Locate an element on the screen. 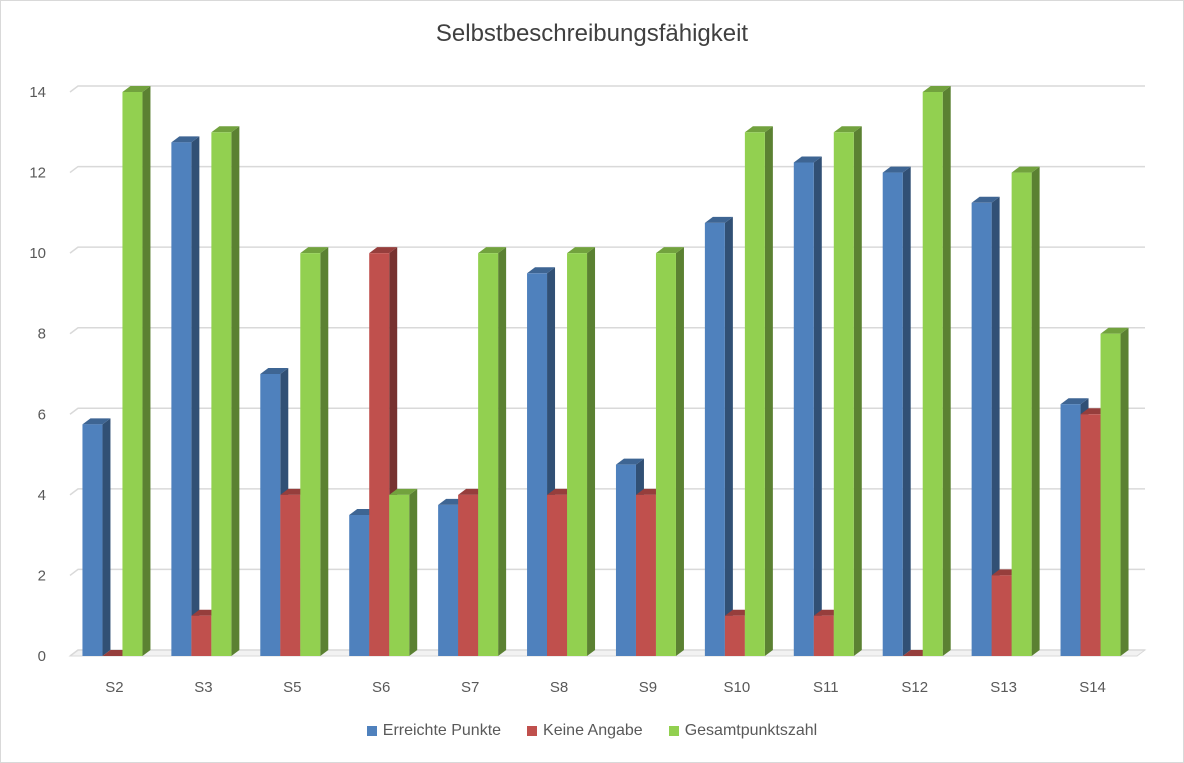 Image resolution: width=1184 pixels, height=763 pixels. bar-erreichte-punkte-s10 is located at coordinates (718, 436).